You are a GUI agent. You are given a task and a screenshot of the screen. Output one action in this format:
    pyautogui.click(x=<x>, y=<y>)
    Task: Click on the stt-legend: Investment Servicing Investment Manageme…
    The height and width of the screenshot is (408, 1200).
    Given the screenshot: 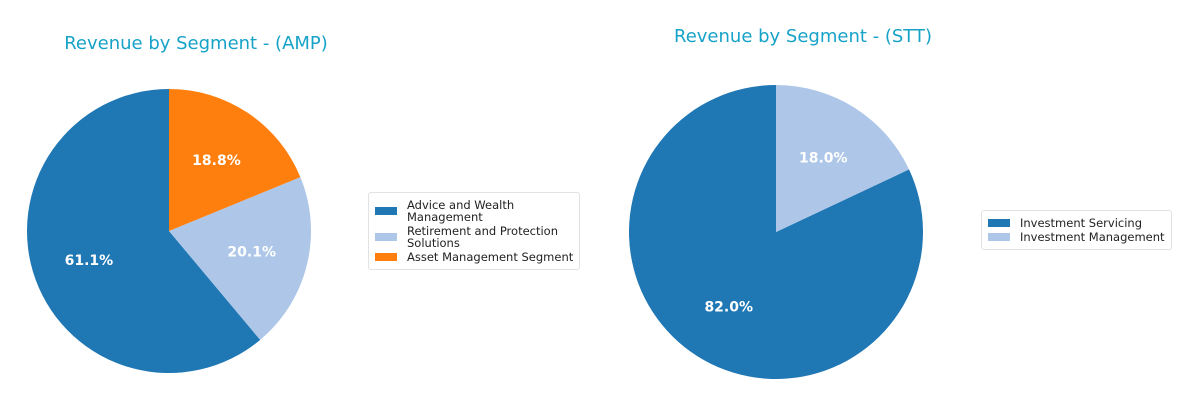 What is the action you would take?
    pyautogui.click(x=1076, y=230)
    